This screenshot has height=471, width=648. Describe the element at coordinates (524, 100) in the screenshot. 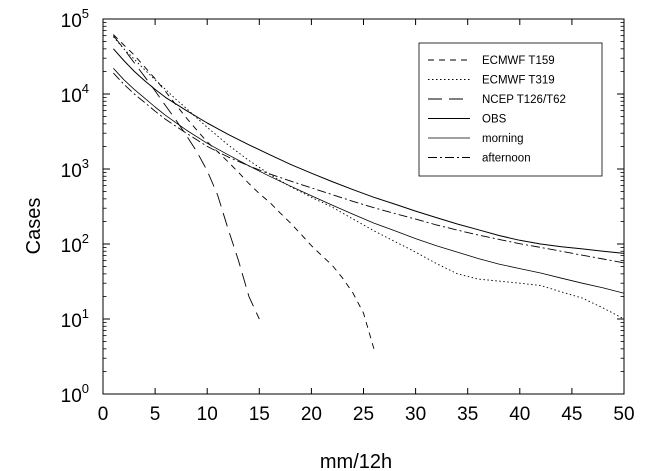

I see `legend-label: NCEP T126/T62` at that location.